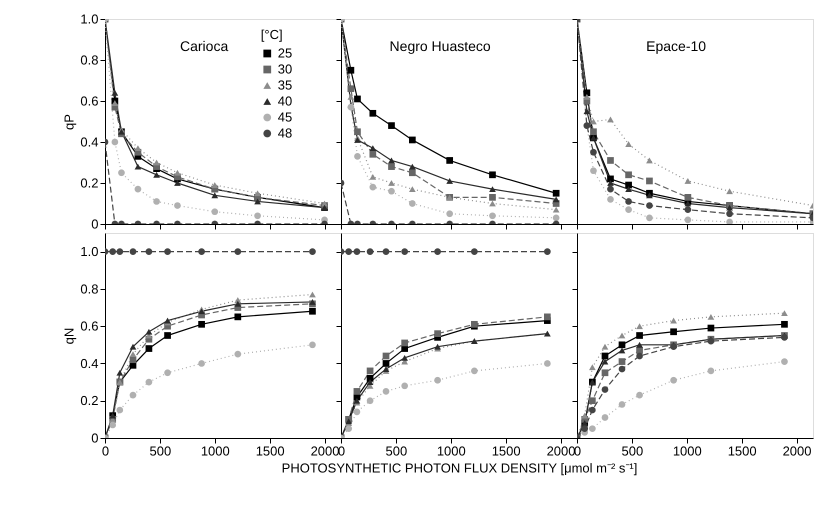 The image size is (833, 531). I want to click on legend-title: [°C], so click(271, 34).